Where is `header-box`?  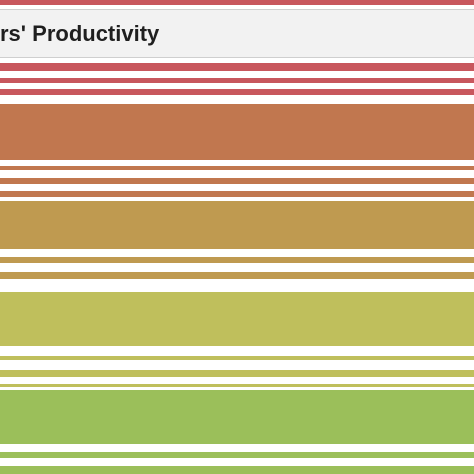
header-box is located at coordinates (237, 33).